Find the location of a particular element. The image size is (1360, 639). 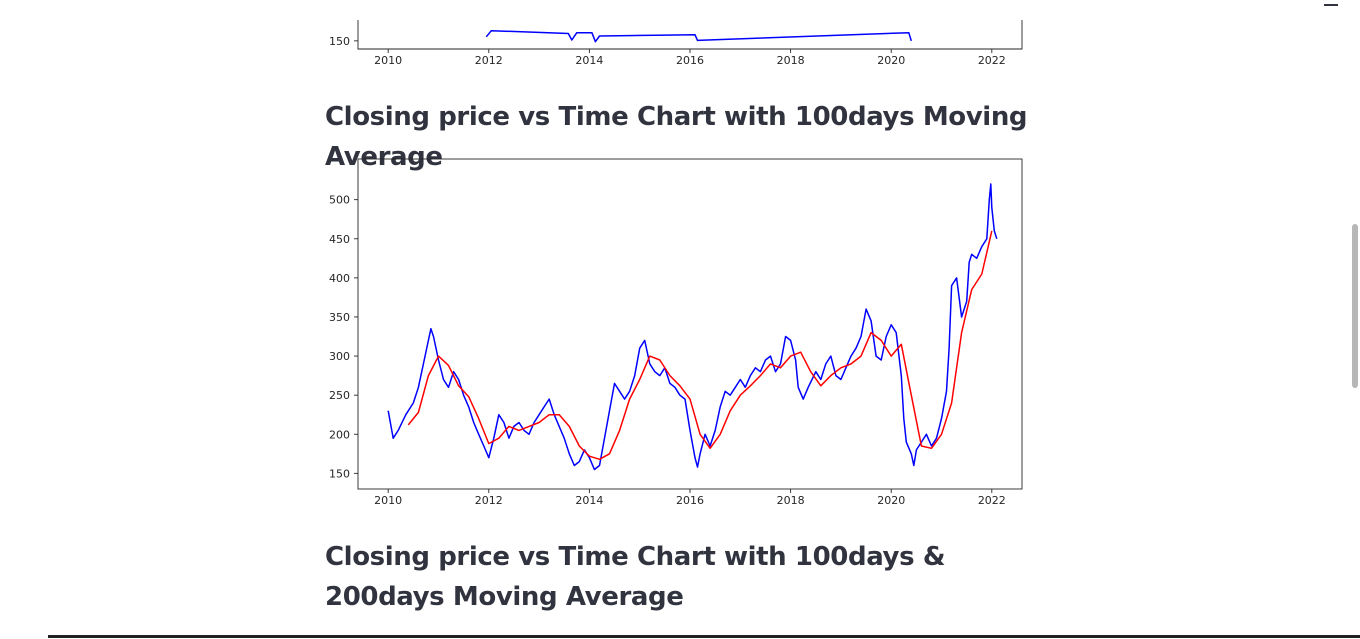

y-tick-label: 400 is located at coordinates (339, 278).